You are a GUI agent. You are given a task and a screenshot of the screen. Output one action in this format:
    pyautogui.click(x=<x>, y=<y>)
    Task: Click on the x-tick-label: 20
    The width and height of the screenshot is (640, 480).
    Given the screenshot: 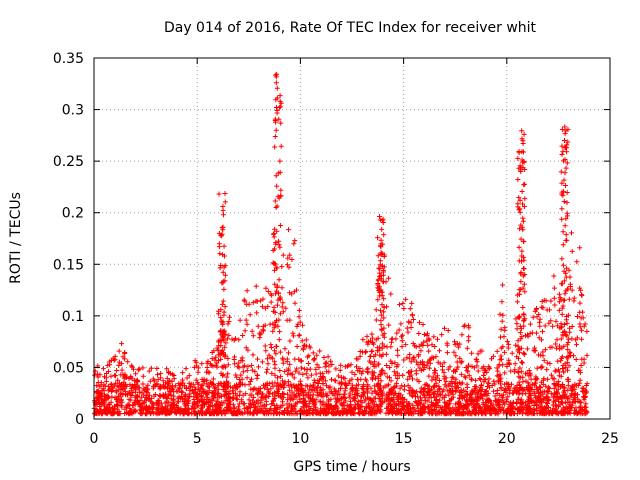 What is the action you would take?
    pyautogui.click(x=507, y=439)
    